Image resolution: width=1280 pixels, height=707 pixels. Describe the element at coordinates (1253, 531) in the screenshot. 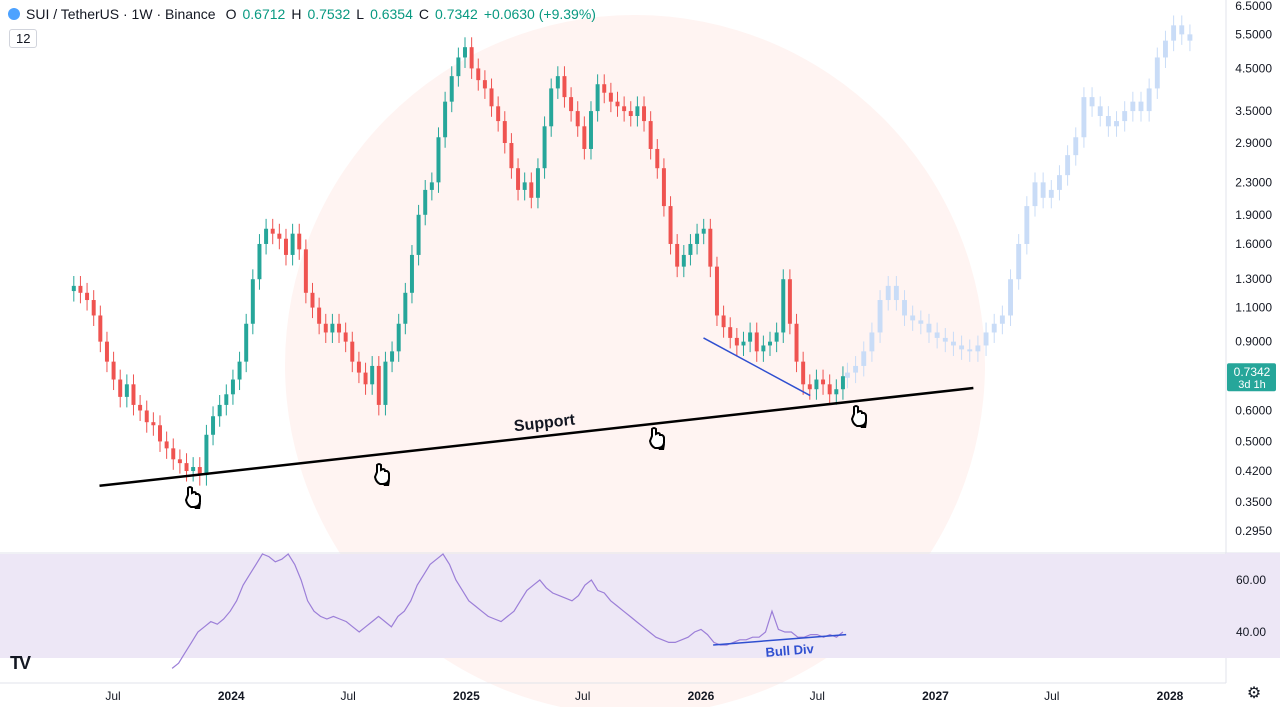

I see `price-tick-label: 0.2950` at that location.